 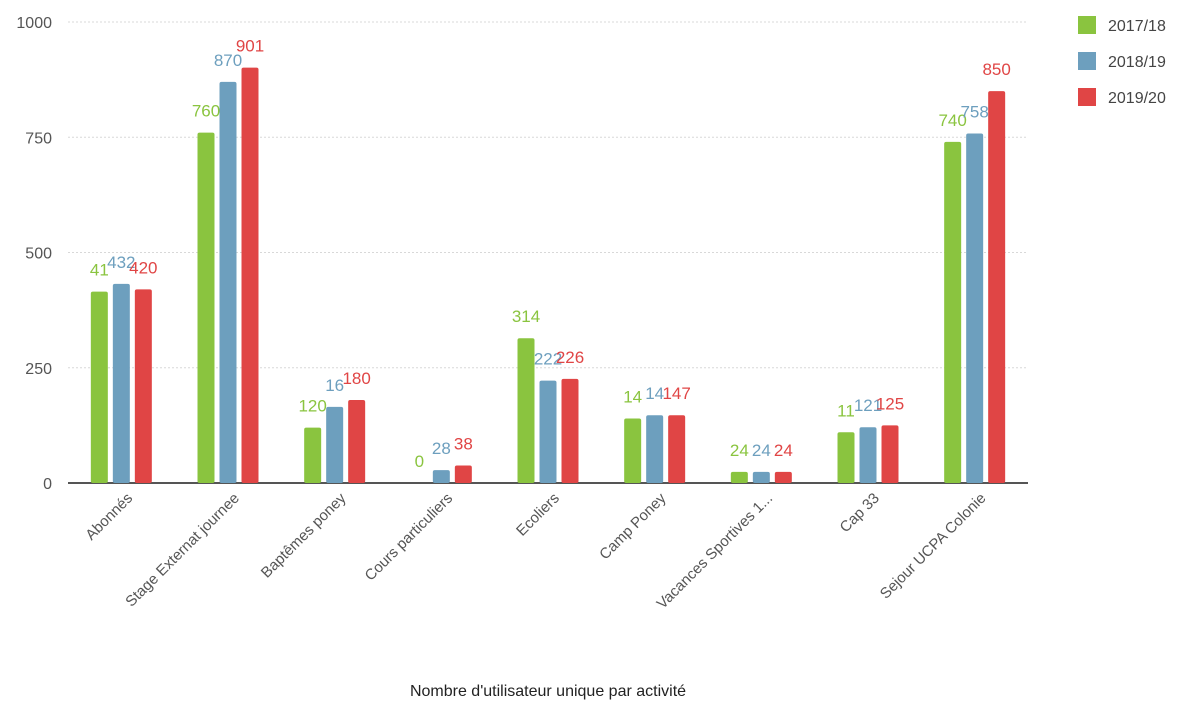 I want to click on value-label: 760, so click(x=206, y=111).